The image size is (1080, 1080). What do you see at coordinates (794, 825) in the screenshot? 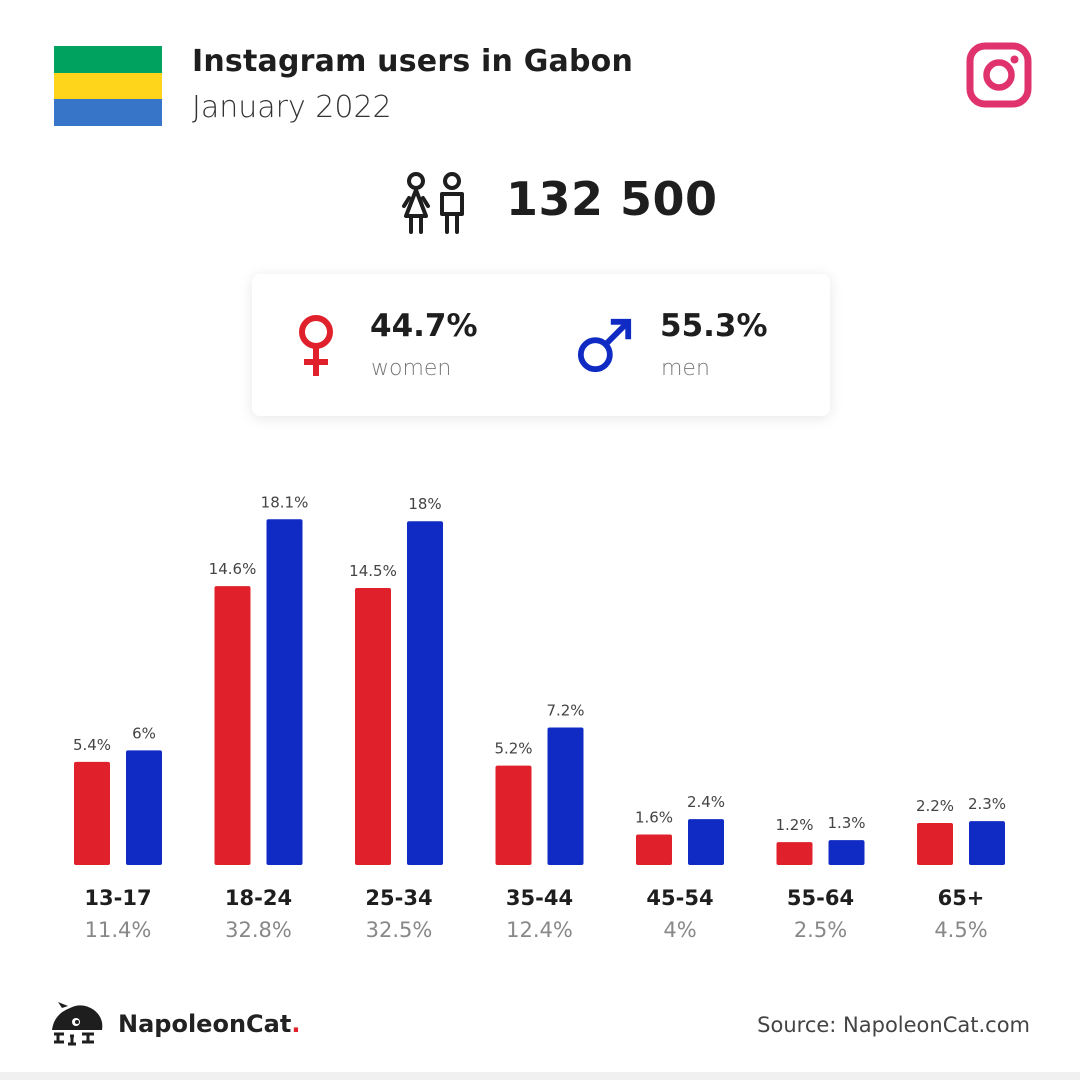
I see `bar-label-women-55-64: 1.2%` at bounding box center [794, 825].